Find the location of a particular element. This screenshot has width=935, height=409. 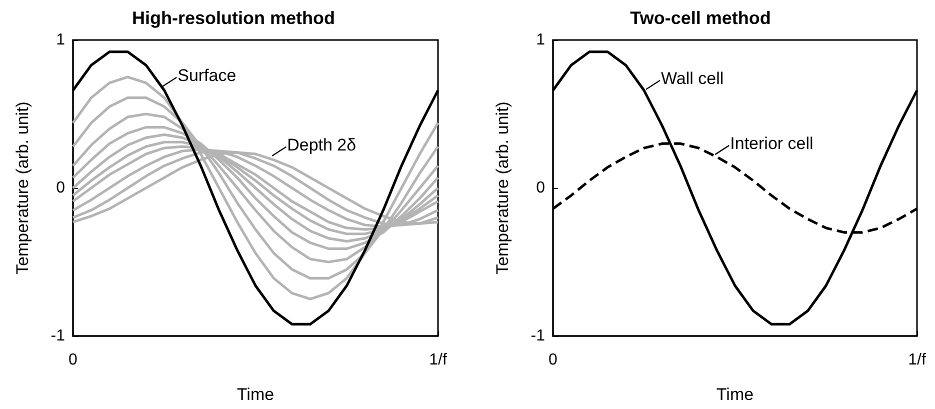

annotation: Depth 2δ is located at coordinates (321, 144).